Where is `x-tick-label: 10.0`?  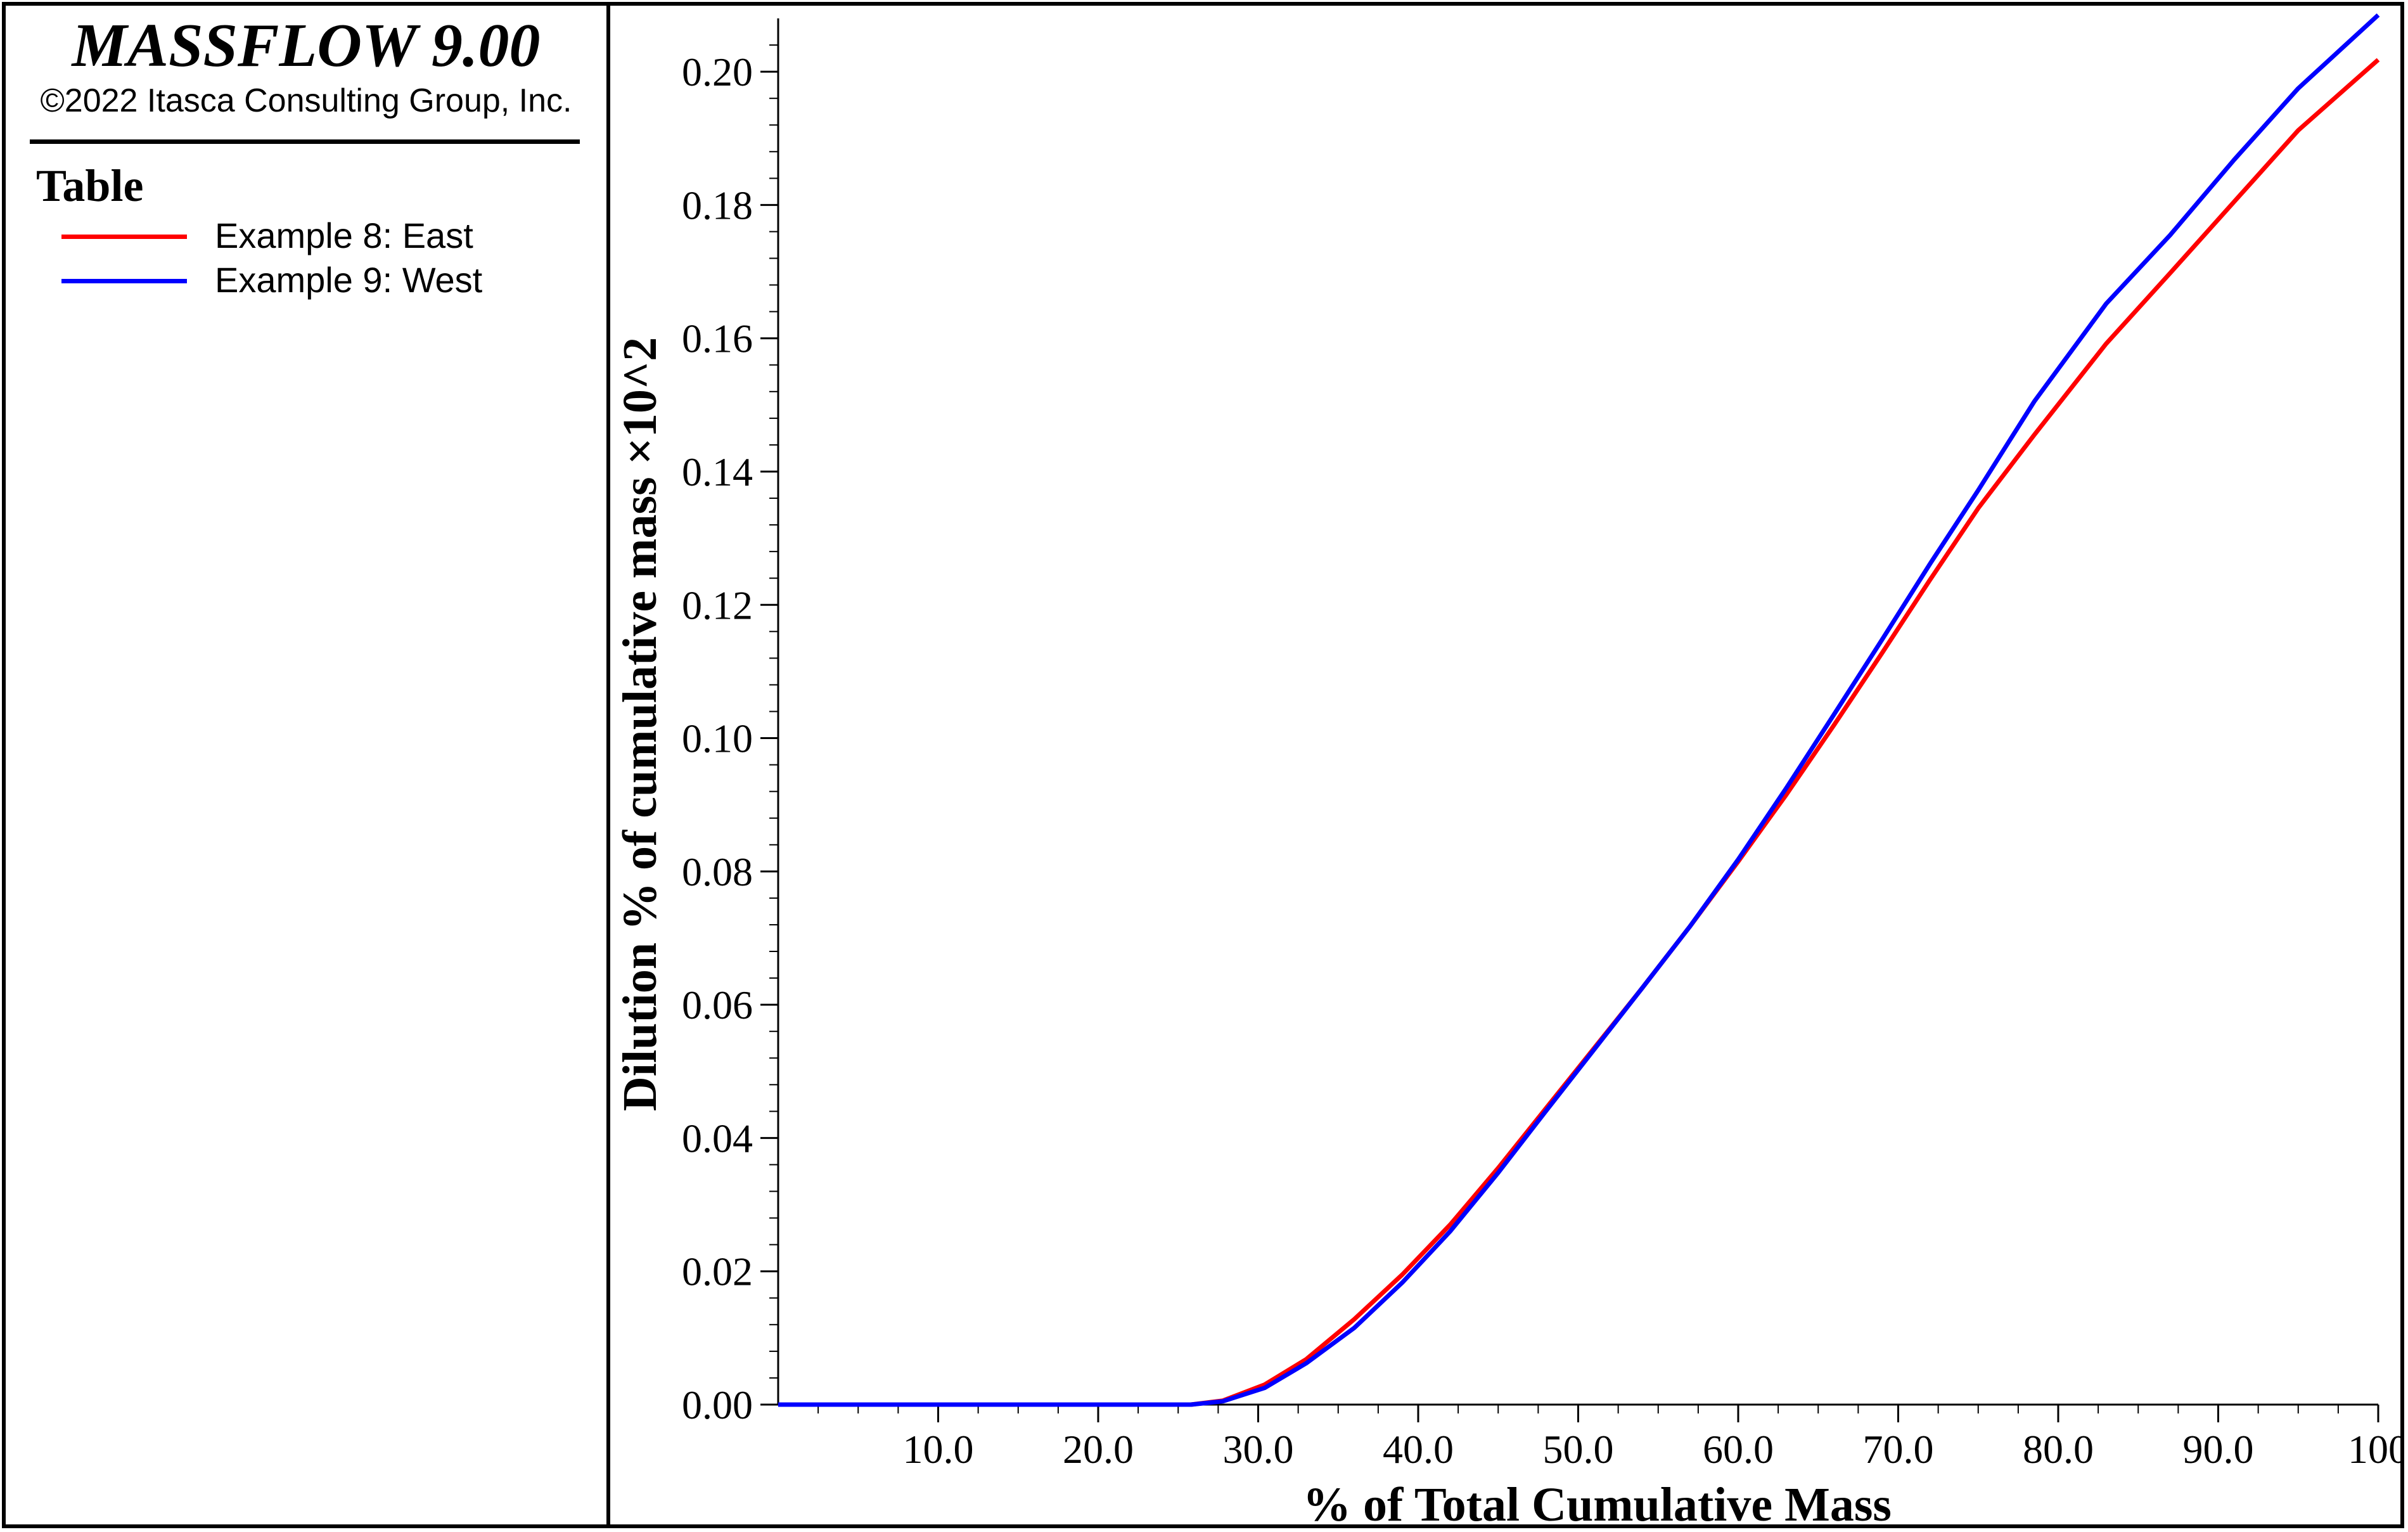
x-tick-label: 10.0 is located at coordinates (938, 1449).